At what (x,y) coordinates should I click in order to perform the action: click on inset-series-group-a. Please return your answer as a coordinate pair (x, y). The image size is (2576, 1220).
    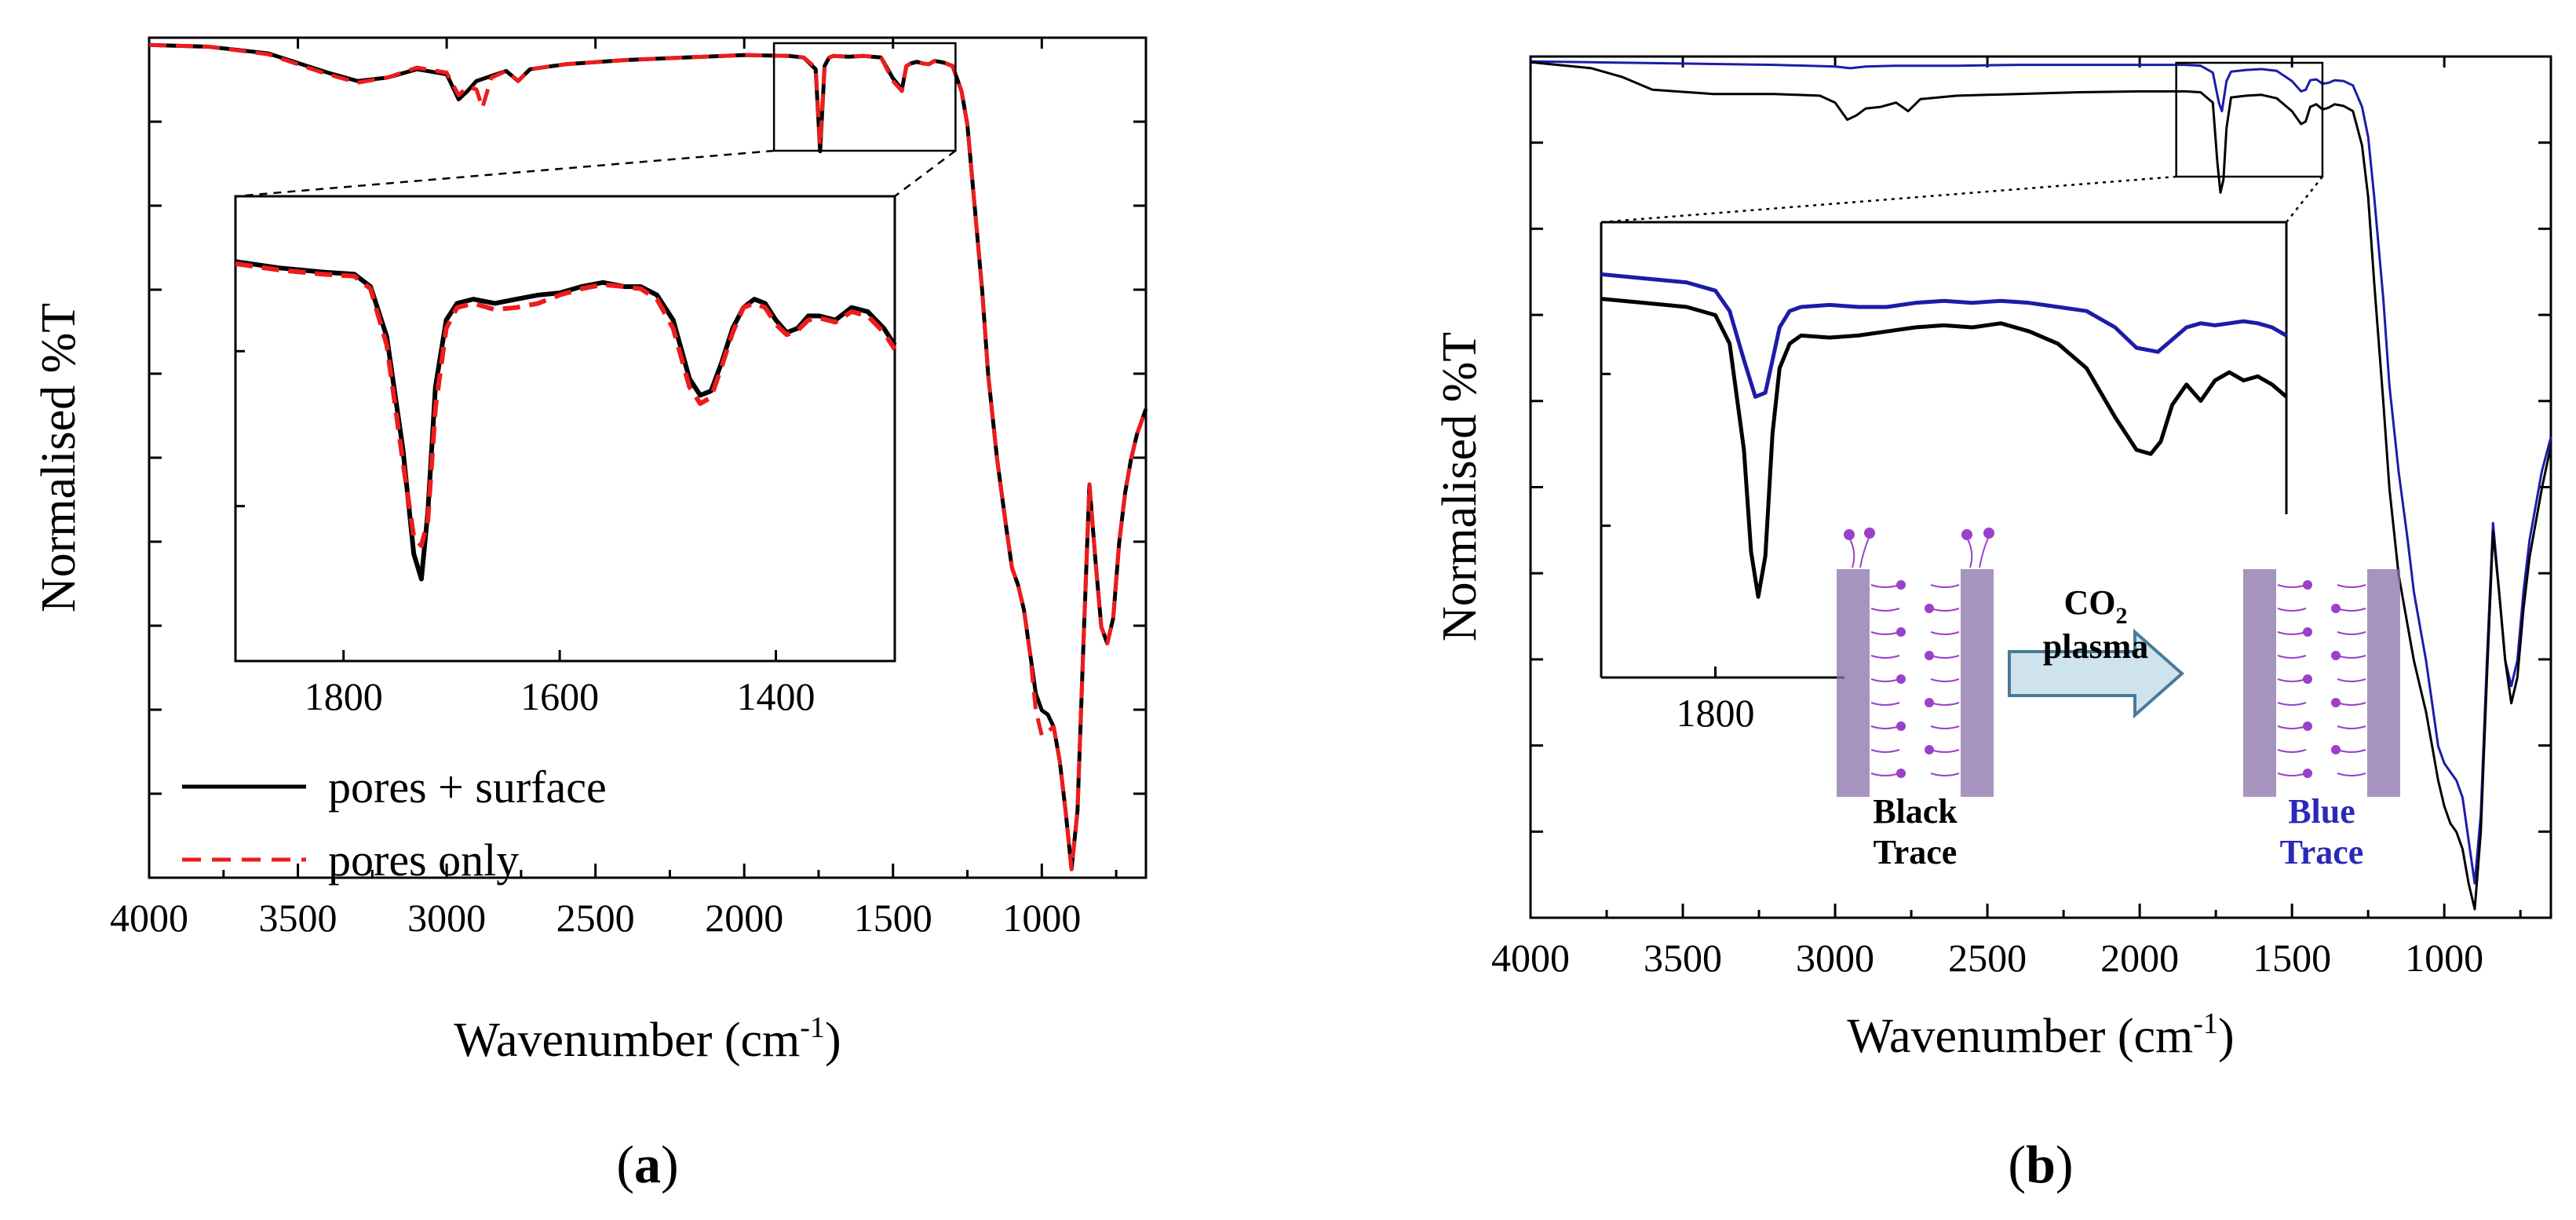
    Looking at the image, I should click on (566, 420).